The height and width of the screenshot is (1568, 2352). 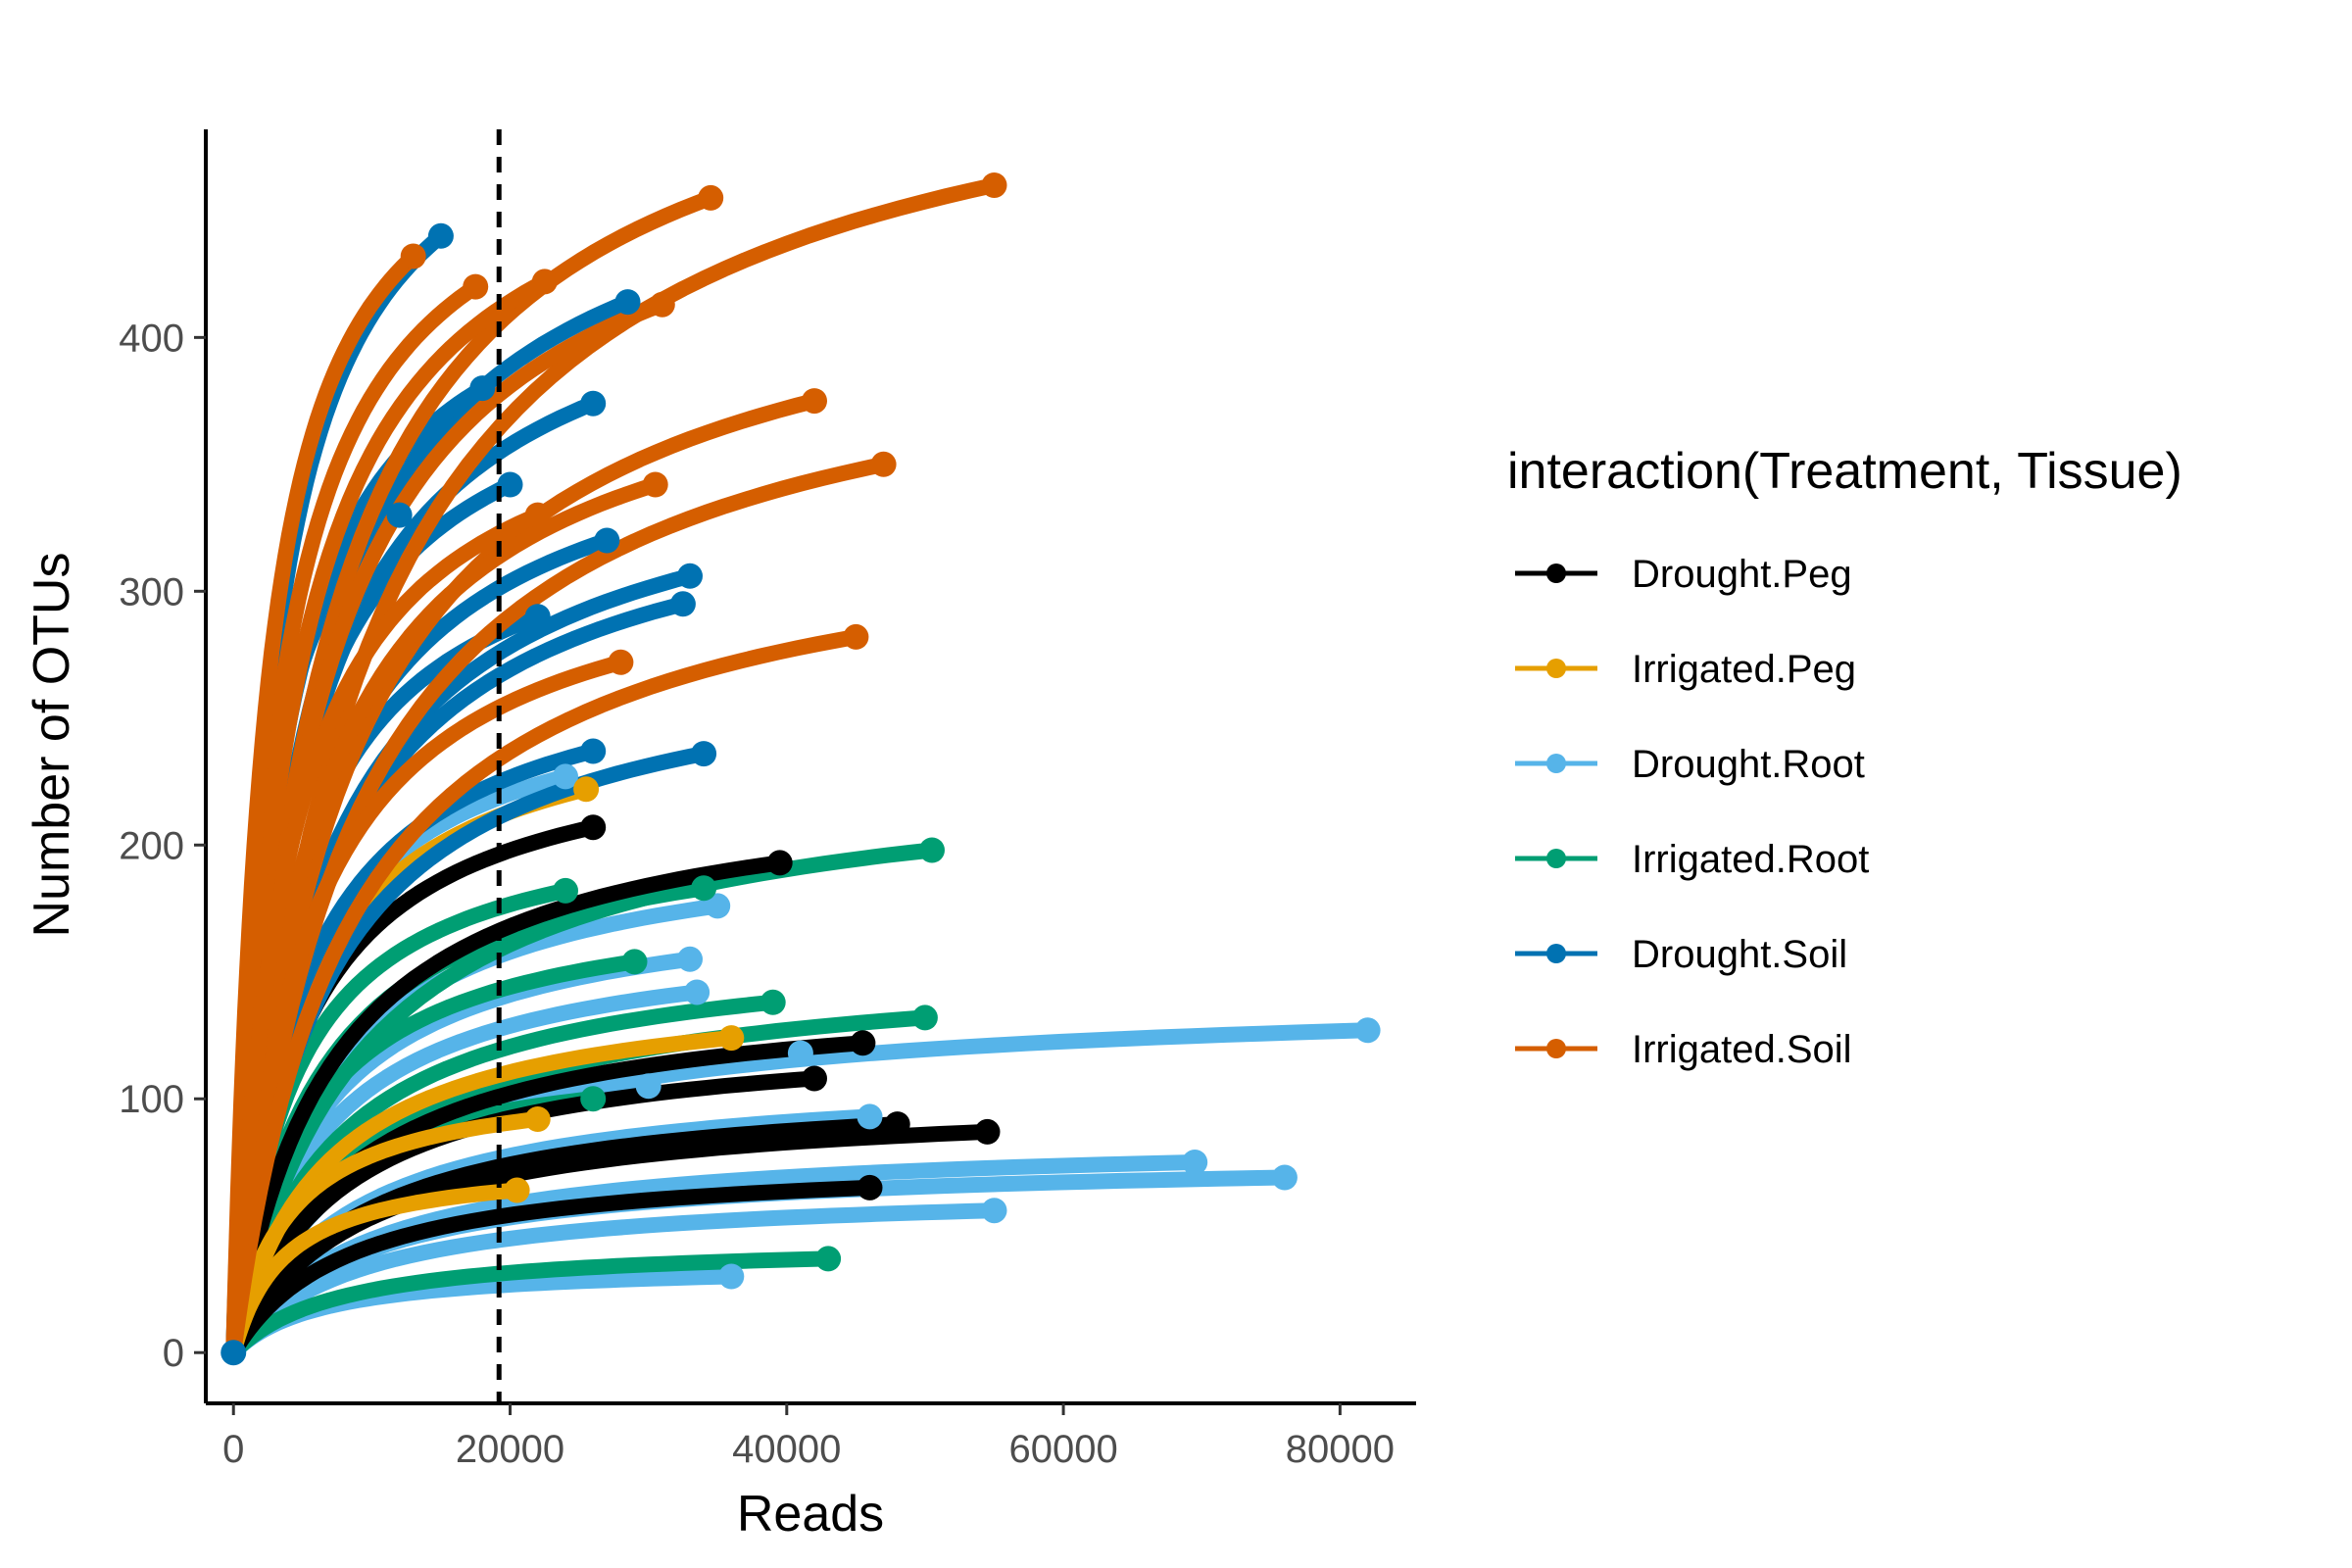 I want to click on origin-point, so click(x=233, y=1353).